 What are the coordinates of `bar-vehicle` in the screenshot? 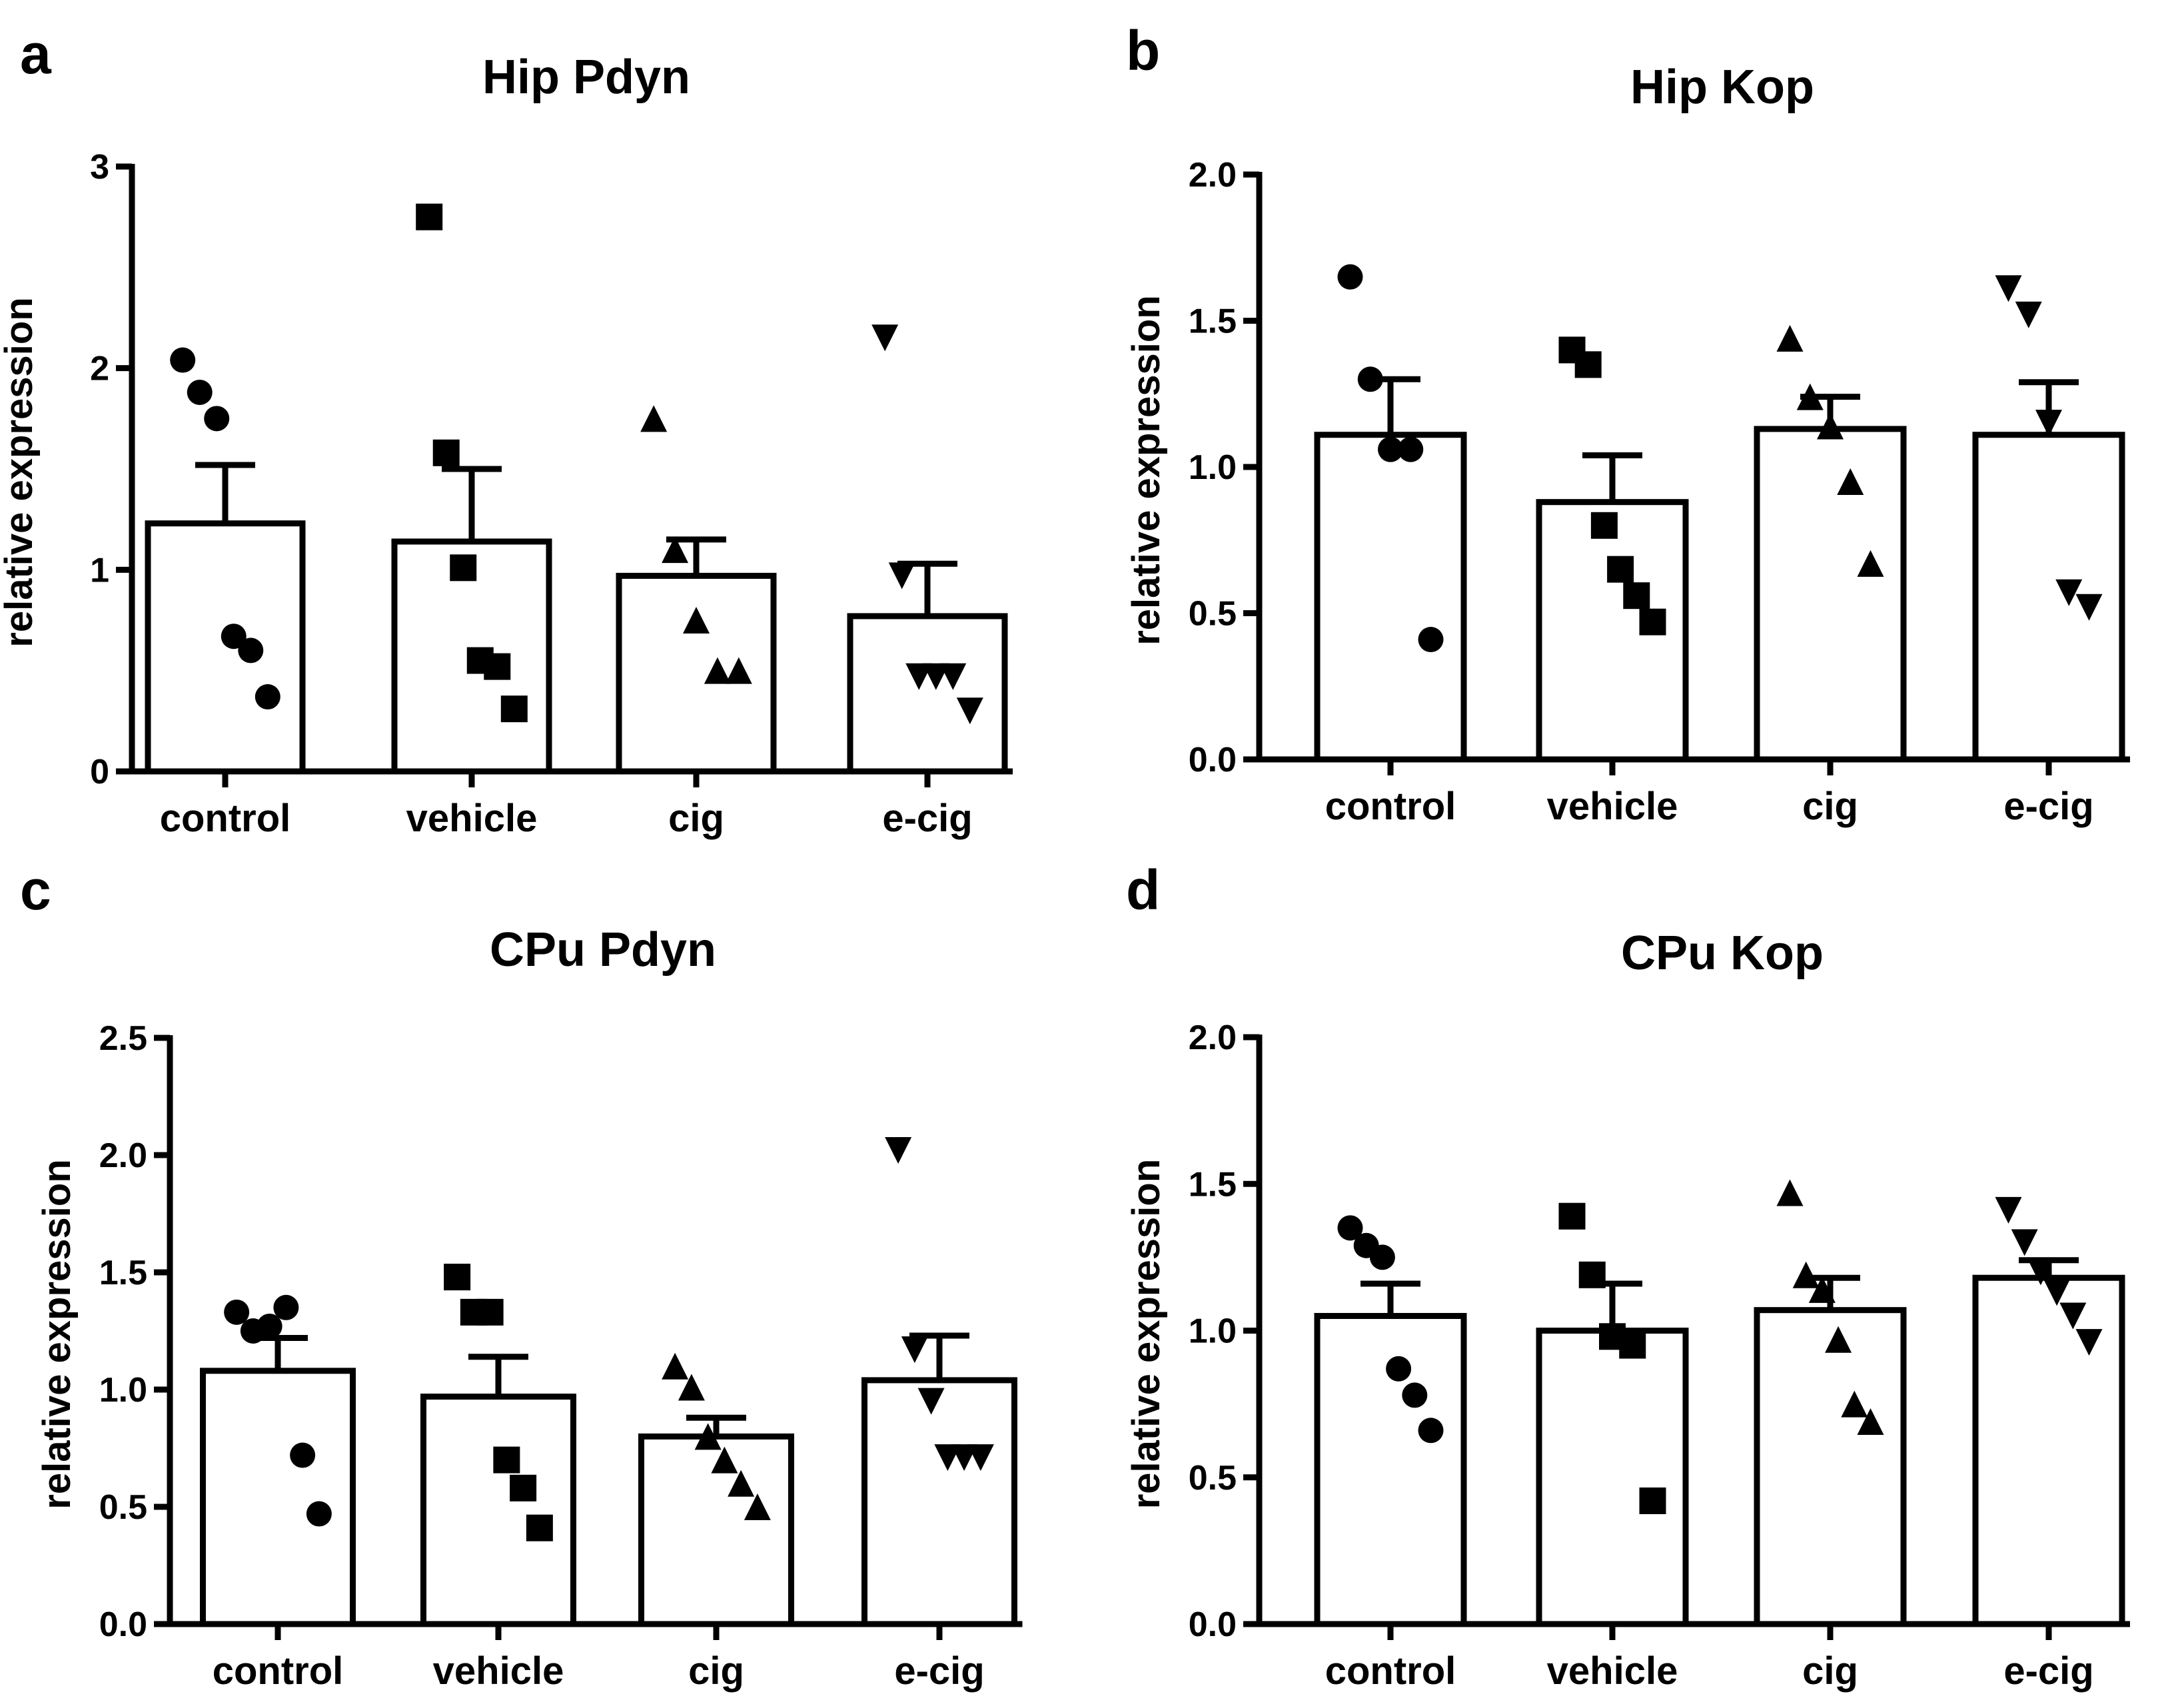 It's located at (1612, 1477).